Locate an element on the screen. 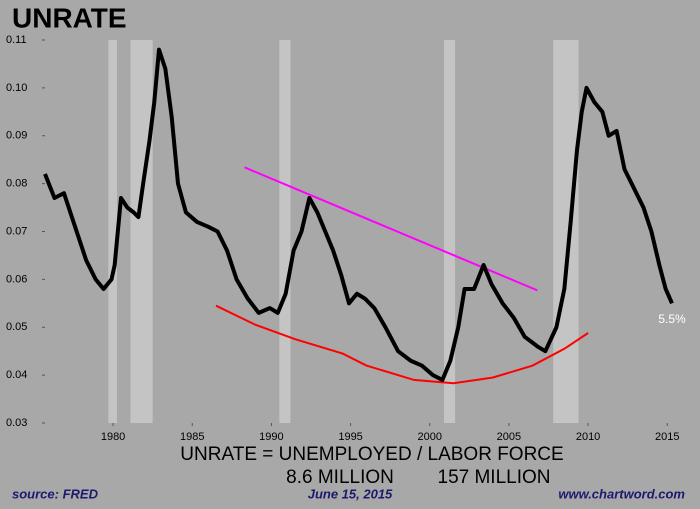 This screenshot has width=700, height=509. x-tick-label: 2005 is located at coordinates (509, 437).